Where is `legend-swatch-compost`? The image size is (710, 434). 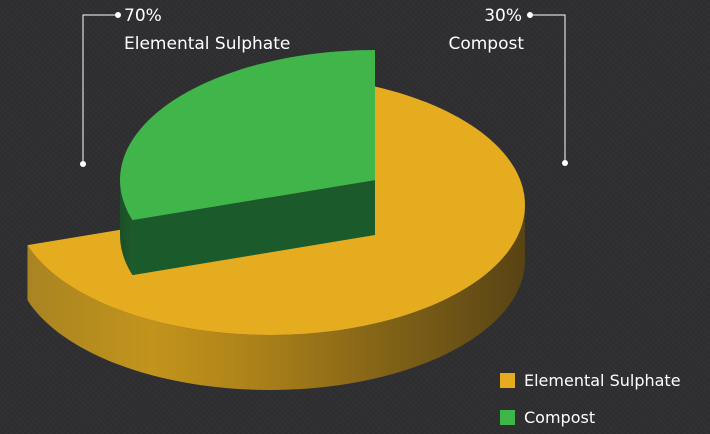 legend-swatch-compost is located at coordinates (507, 417).